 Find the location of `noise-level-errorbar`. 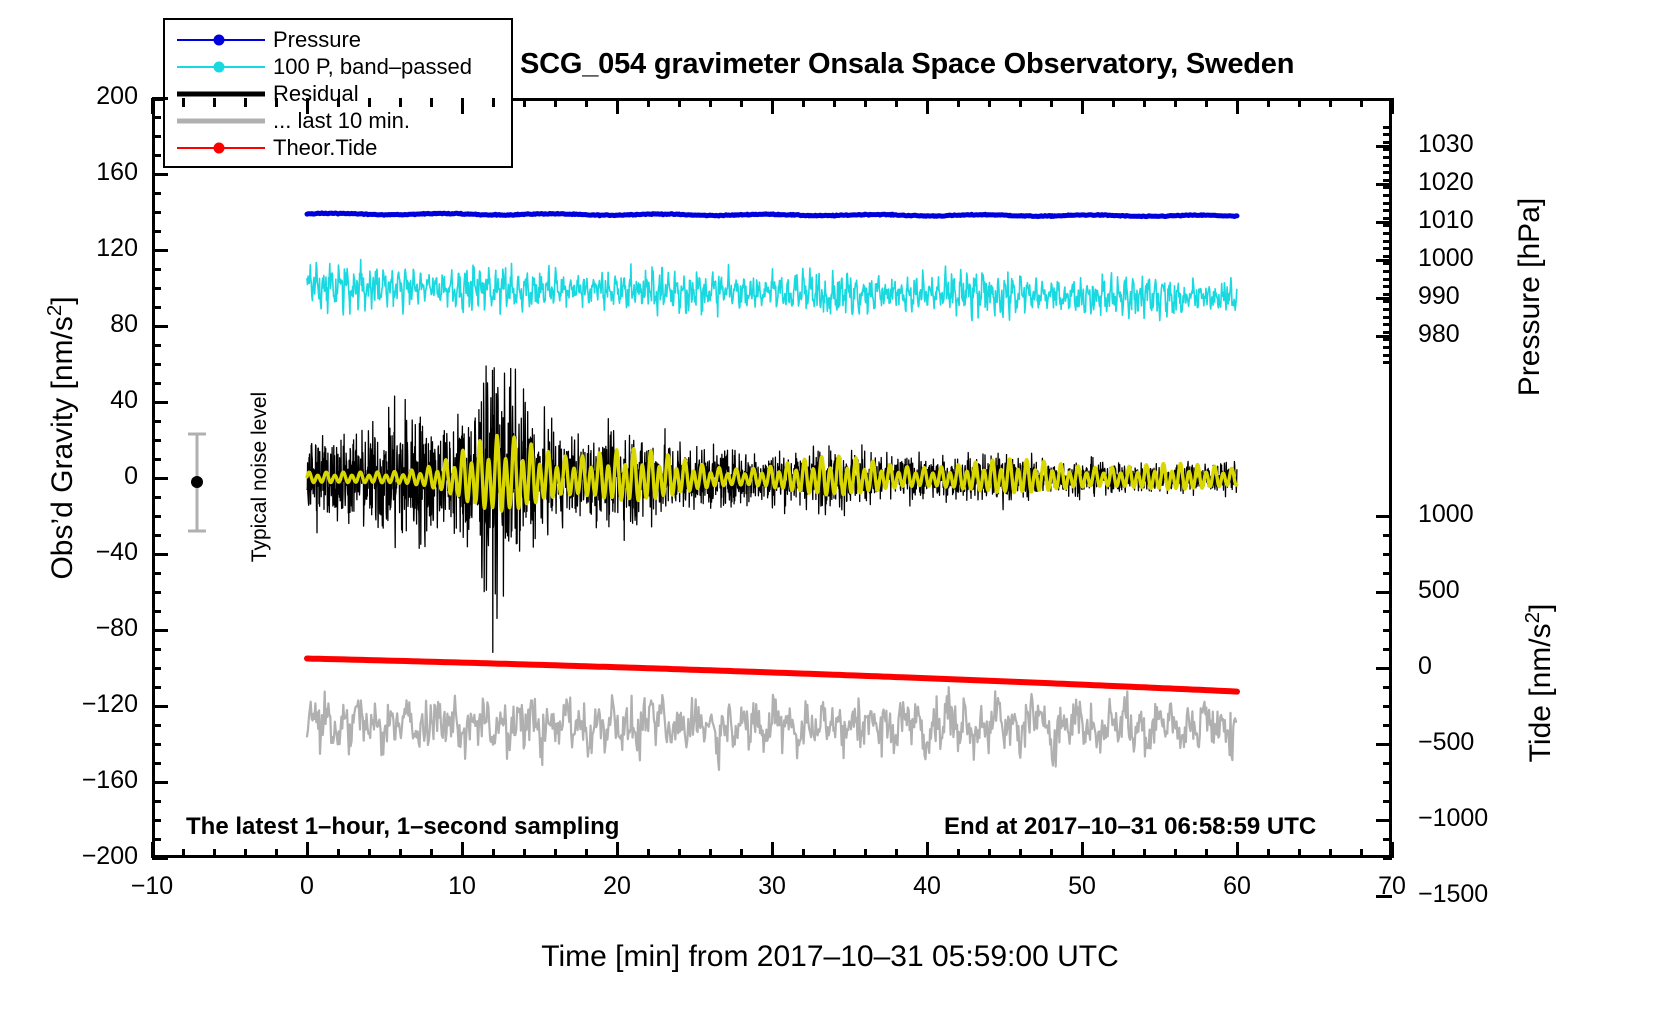

noise-level-errorbar is located at coordinates (197, 482).